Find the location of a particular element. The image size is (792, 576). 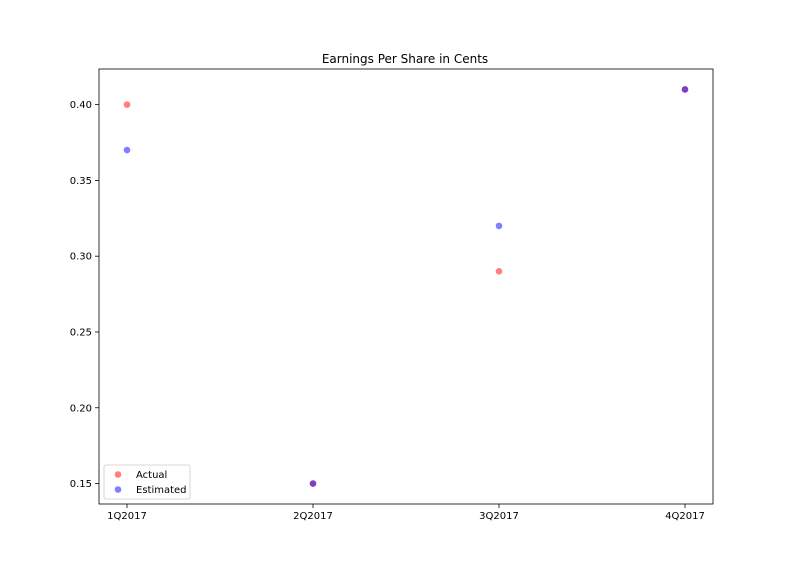

chart-title: Earnings Per Share in Cents is located at coordinates (405, 59).